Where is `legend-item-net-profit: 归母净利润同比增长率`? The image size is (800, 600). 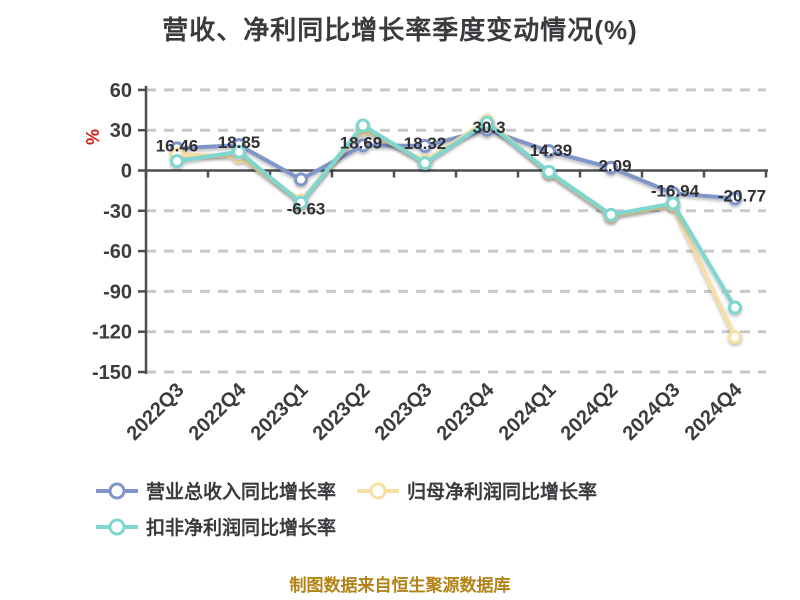 legend-item-net-profit: 归母净利润同比增长率 is located at coordinates (476, 490).